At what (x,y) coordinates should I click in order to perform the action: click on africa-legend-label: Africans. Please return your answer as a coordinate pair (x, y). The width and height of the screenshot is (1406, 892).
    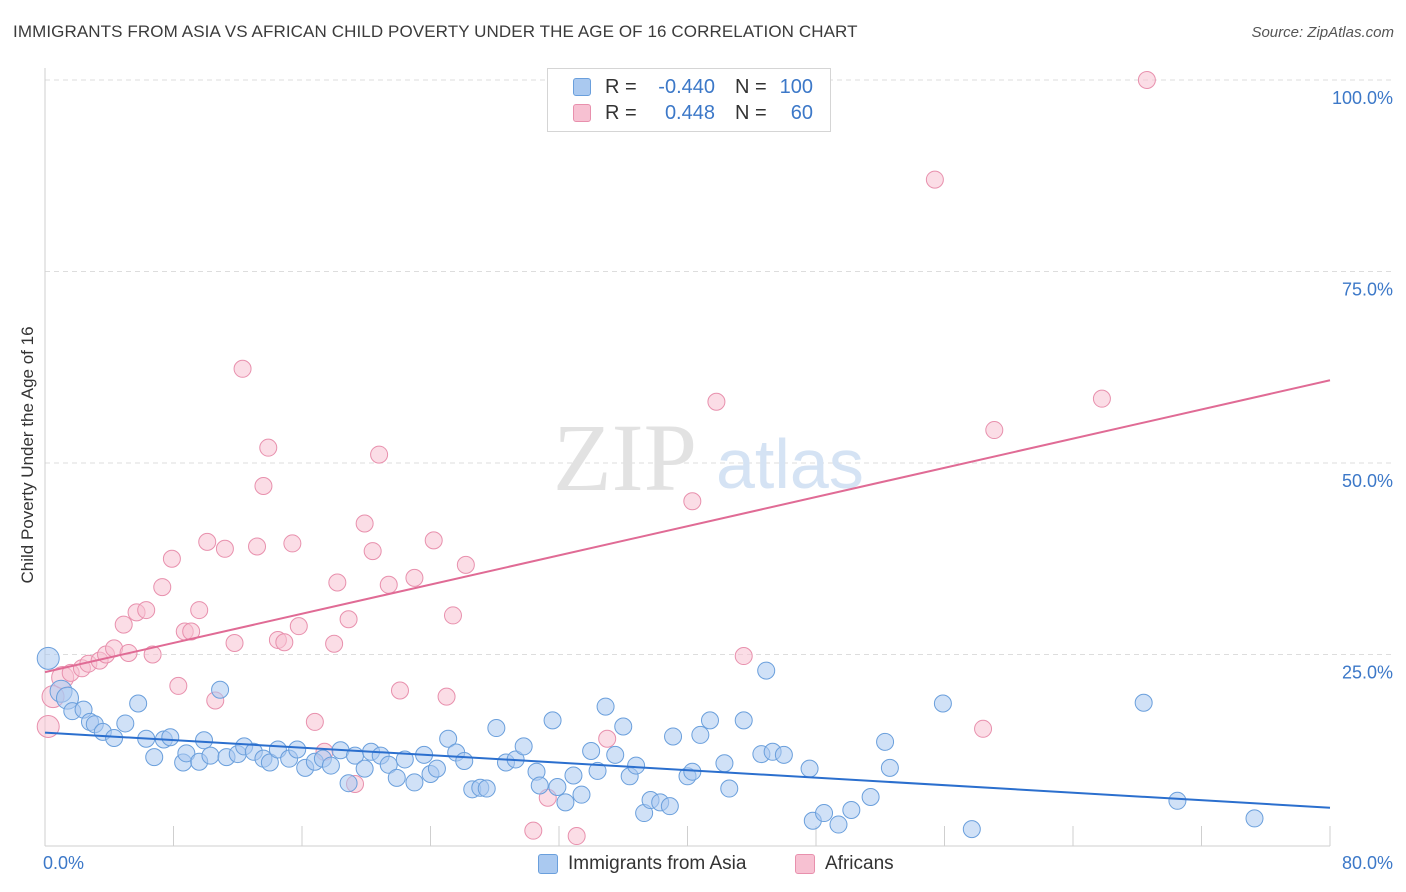
    Looking at the image, I should click on (859, 863).